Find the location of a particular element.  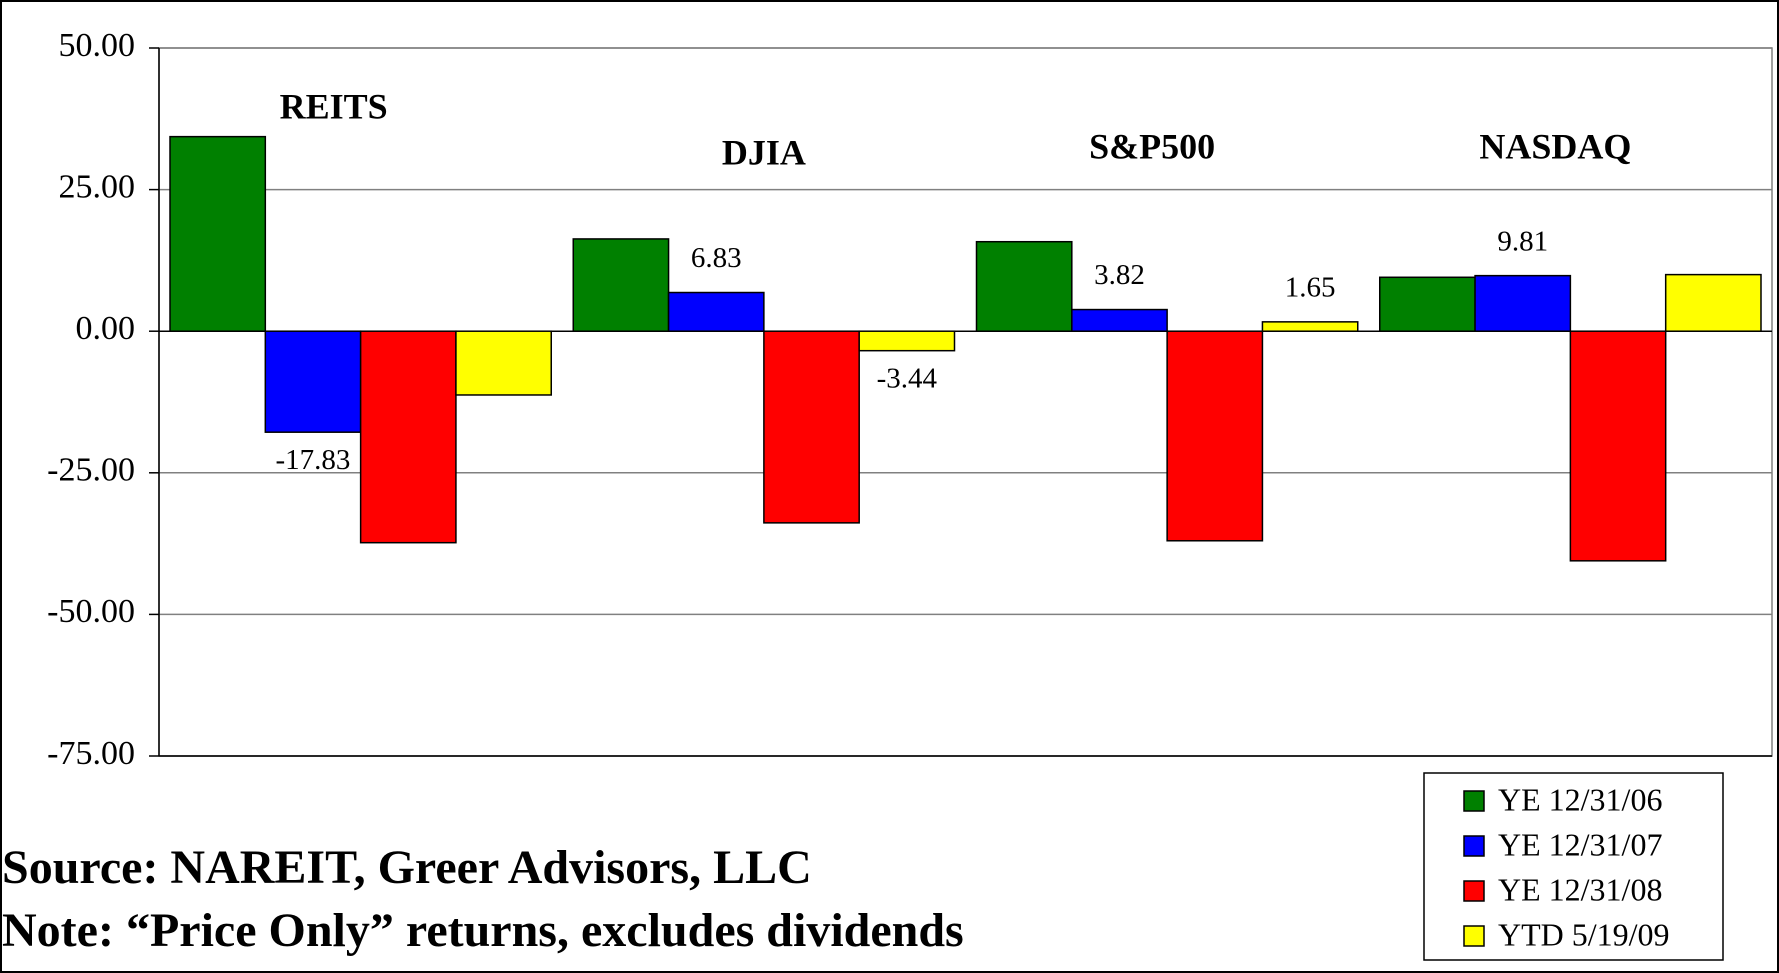

y-tick-label: -25.00 is located at coordinates (91, 470).